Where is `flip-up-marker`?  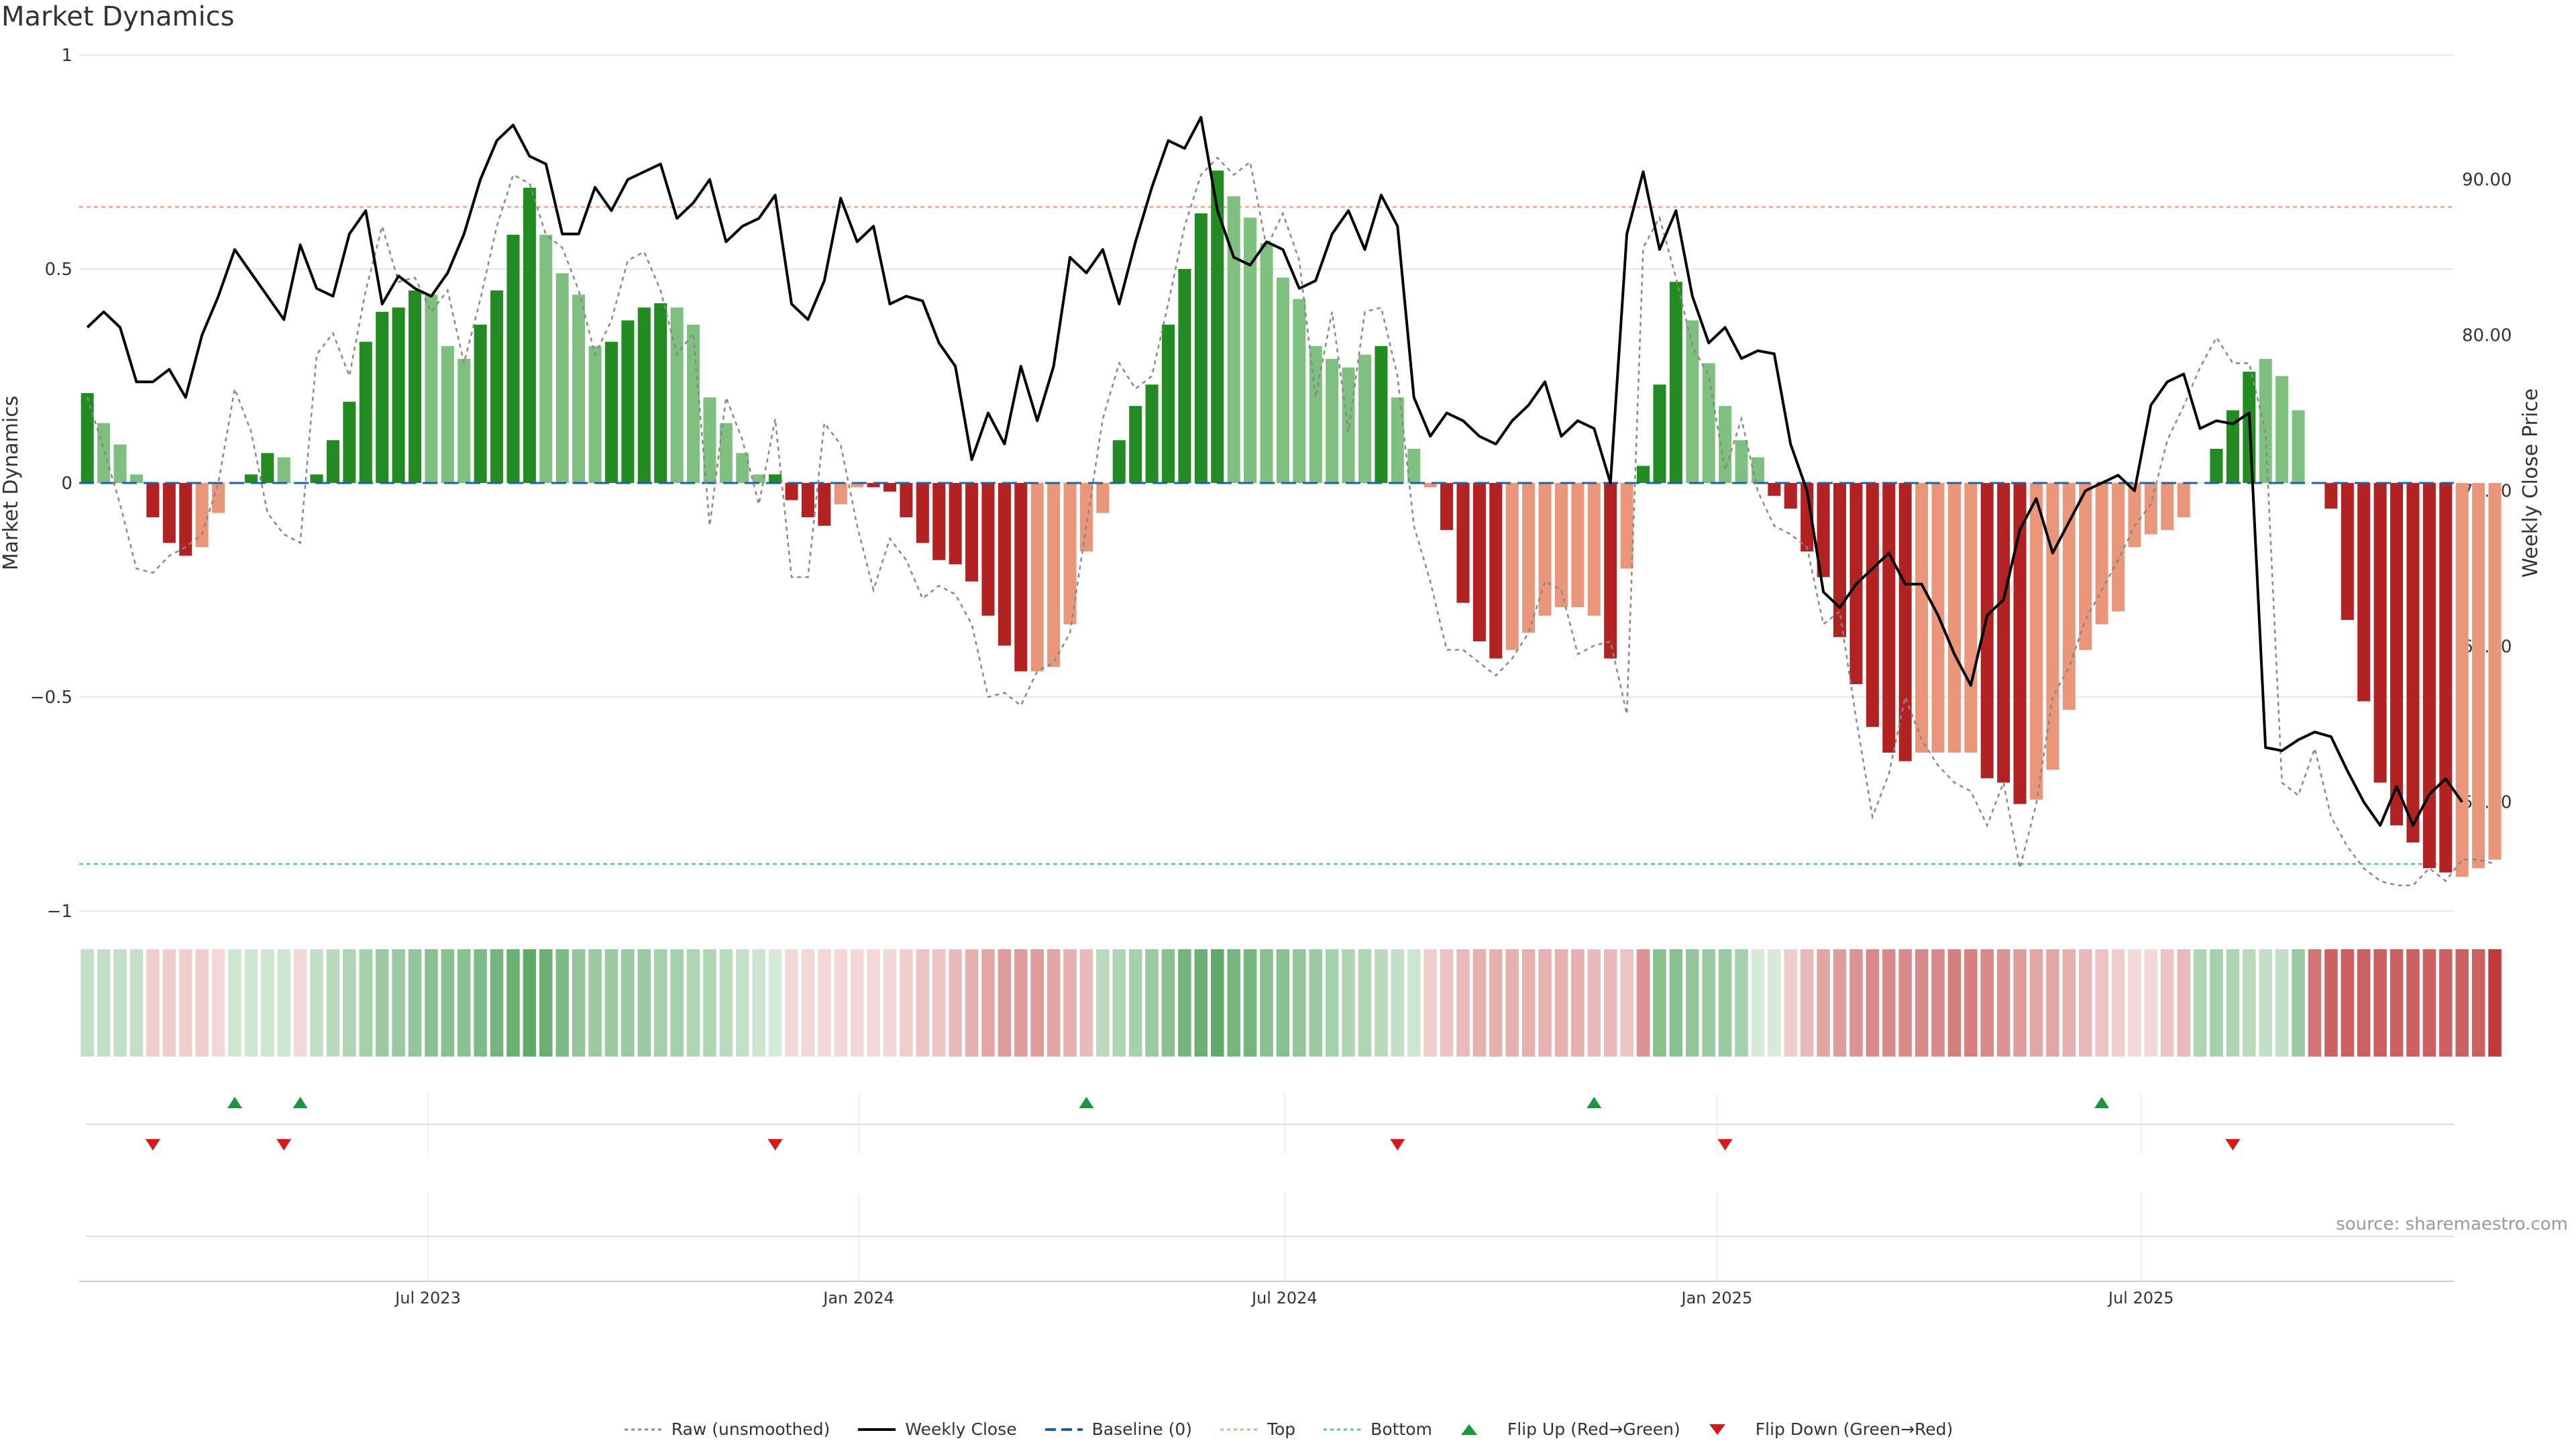
flip-up-marker is located at coordinates (1086, 1102).